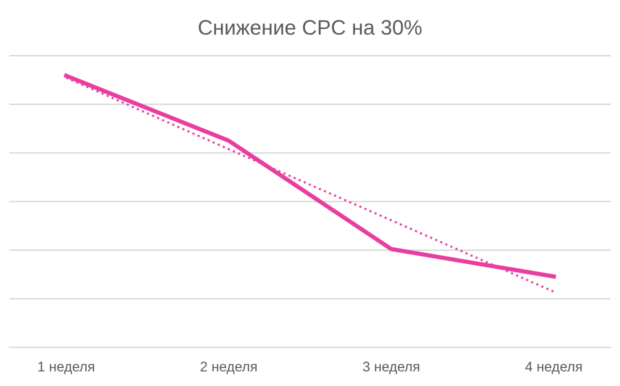 The image size is (620, 386). What do you see at coordinates (391, 368) in the screenshot?
I see `x-tick-label: 3 неделя` at bounding box center [391, 368].